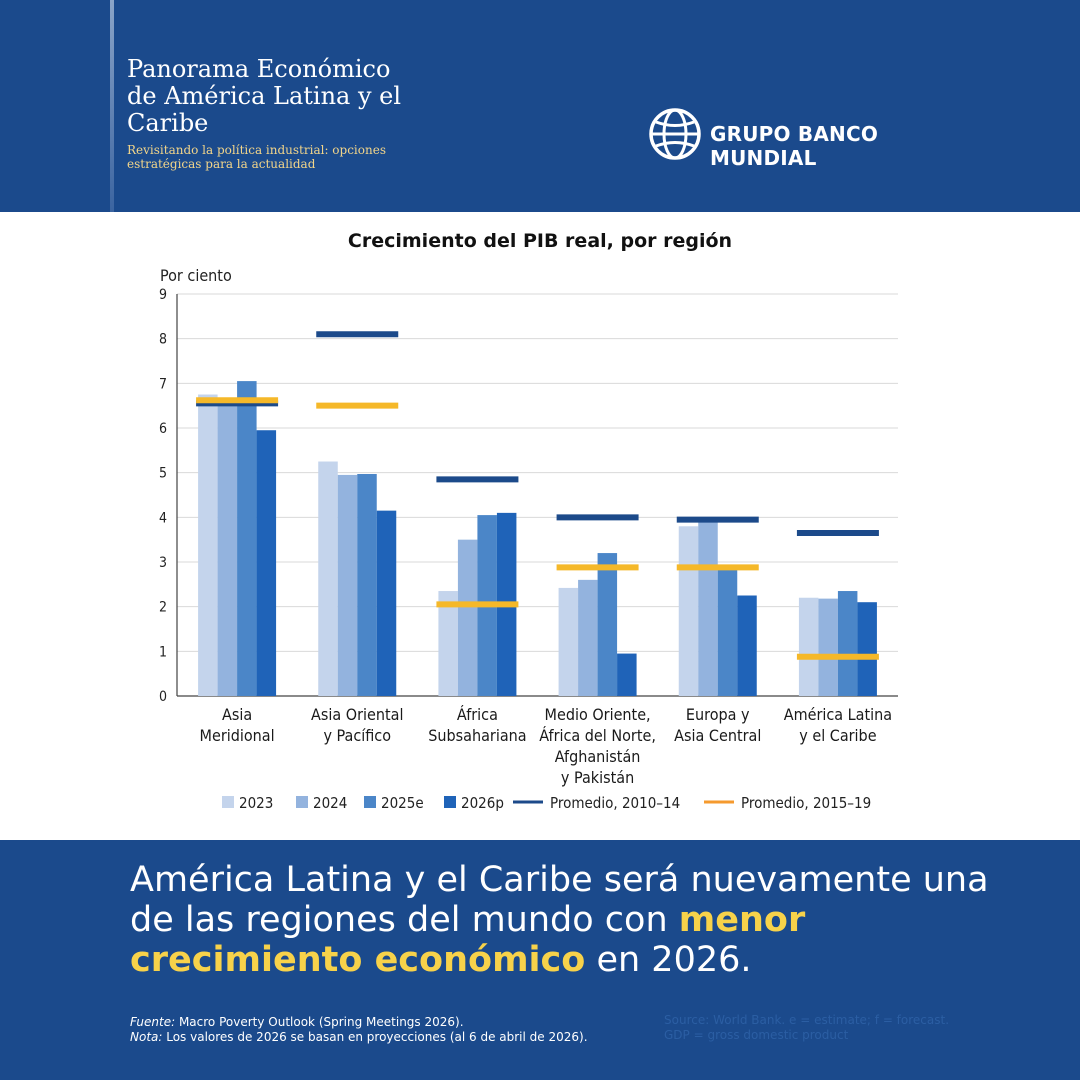  Describe the element at coordinates (718, 714) in the screenshot. I see `x-tick-label: Europa y` at that location.